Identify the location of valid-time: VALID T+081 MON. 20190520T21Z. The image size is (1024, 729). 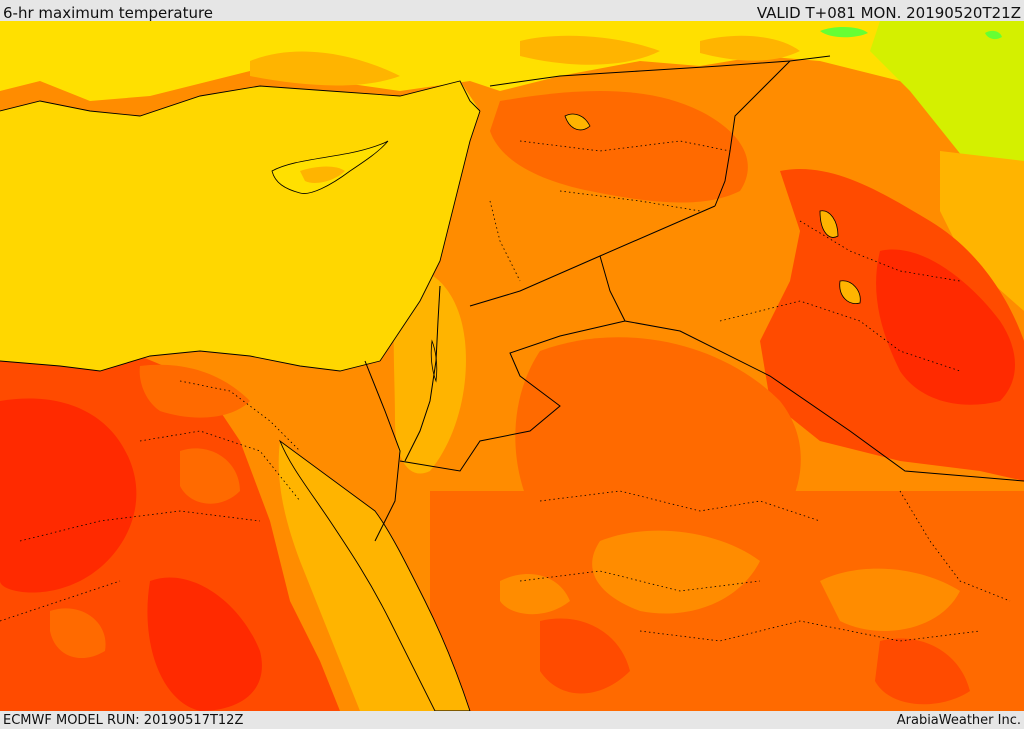
(888, 13).